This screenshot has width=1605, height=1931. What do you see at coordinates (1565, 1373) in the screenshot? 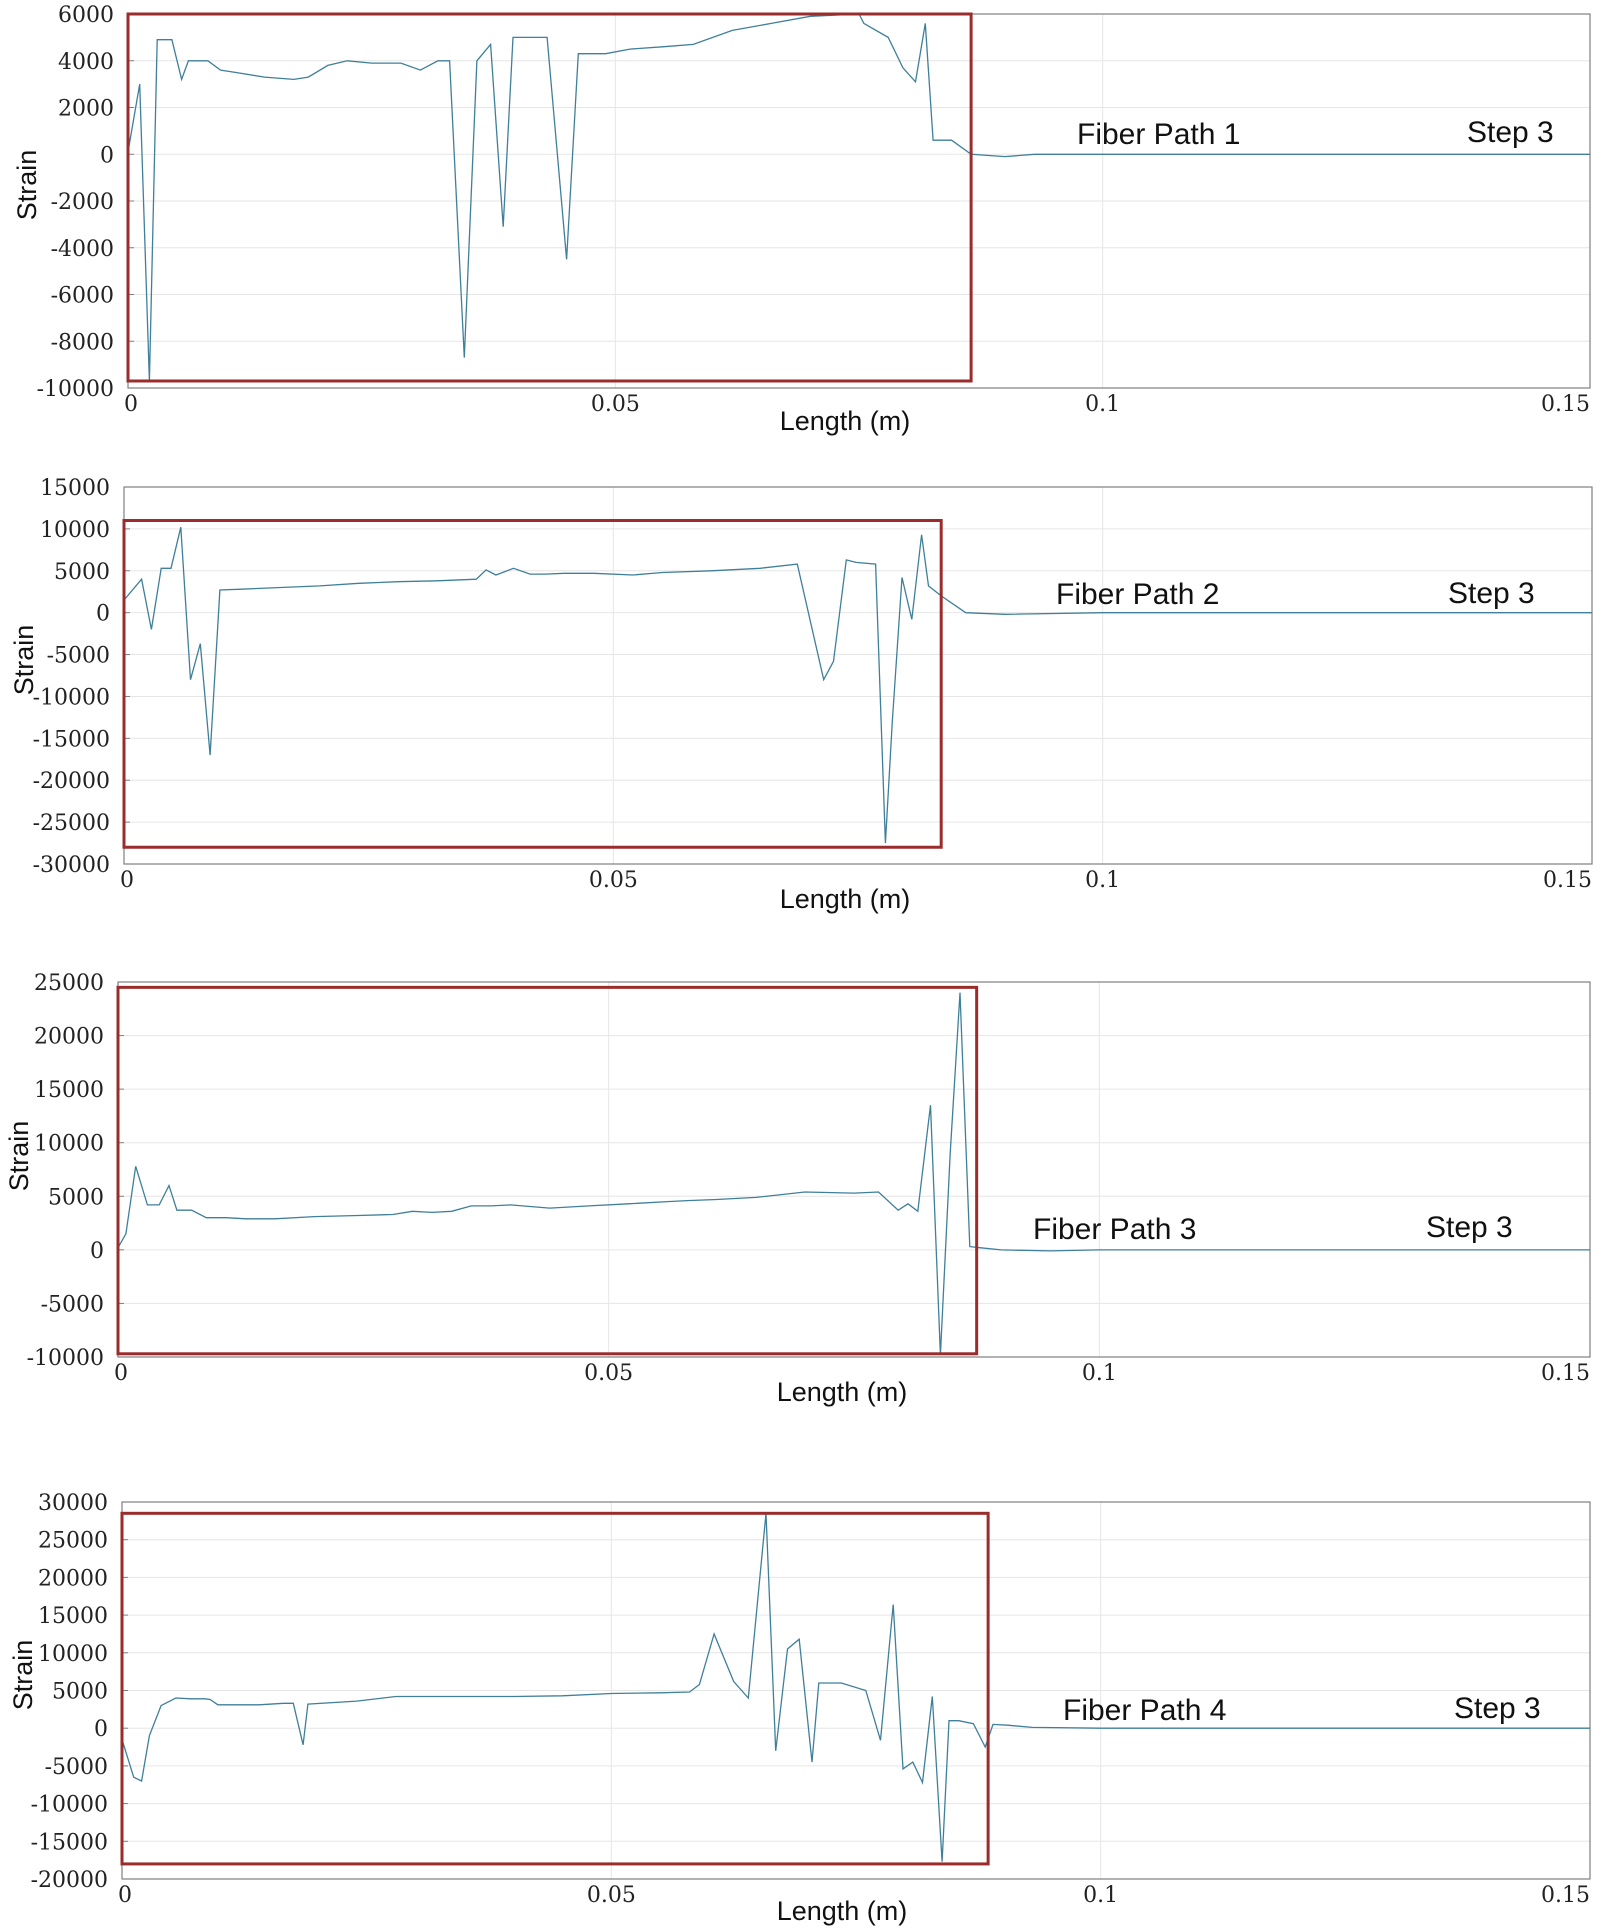
I see `chart-3-xtick-label: 0.15` at bounding box center [1565, 1373].